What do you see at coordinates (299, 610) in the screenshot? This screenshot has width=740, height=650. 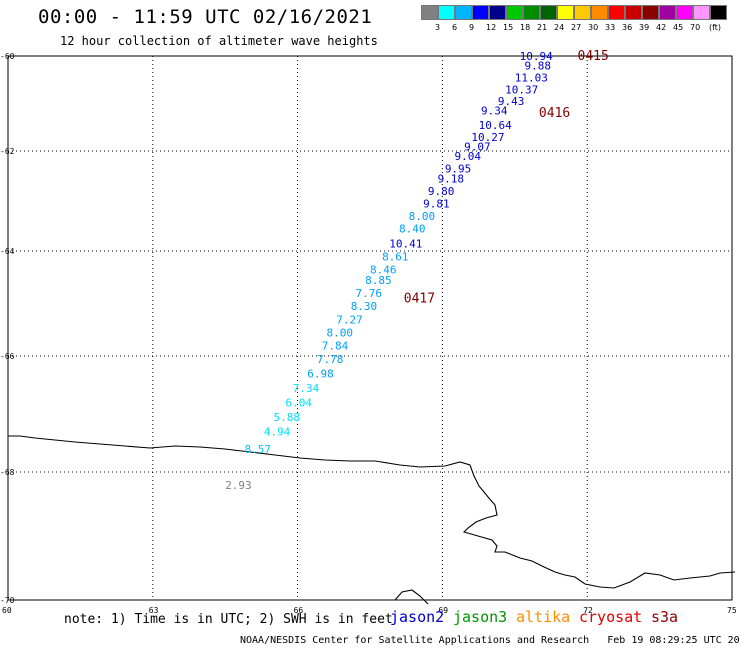 I see `lon-label: 66` at bounding box center [299, 610].